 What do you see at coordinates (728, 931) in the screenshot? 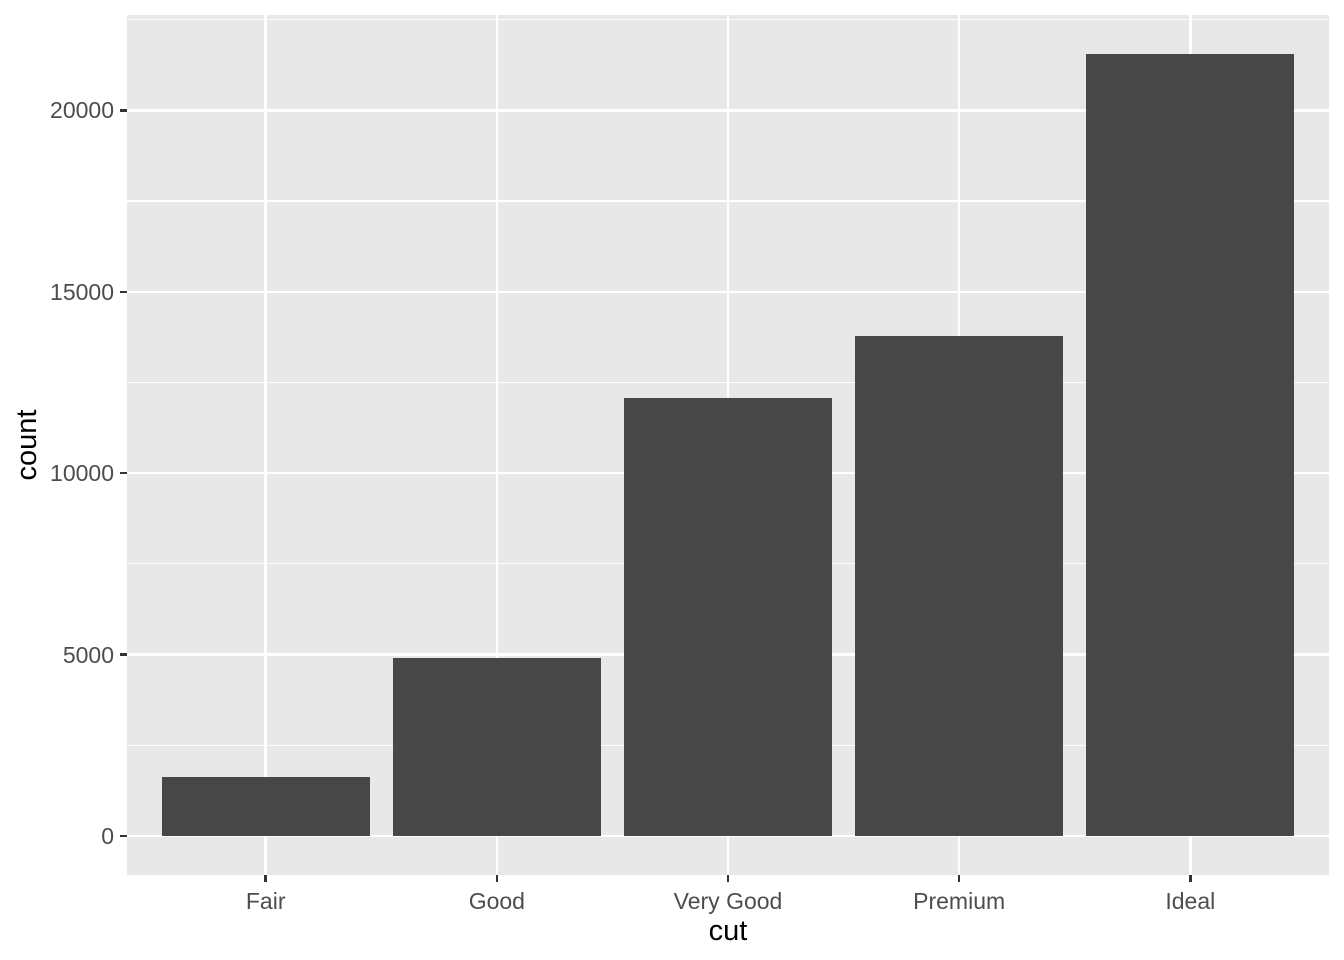
I see `x-axis-title: cut` at bounding box center [728, 931].